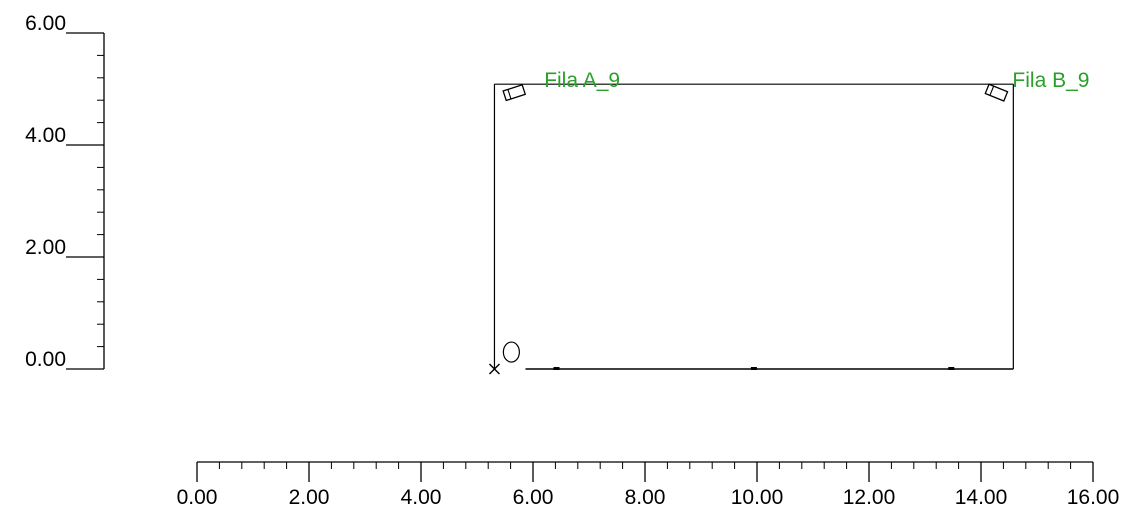 The image size is (1132, 526). I want to click on y-tick-label: 6.00, so click(45, 23).